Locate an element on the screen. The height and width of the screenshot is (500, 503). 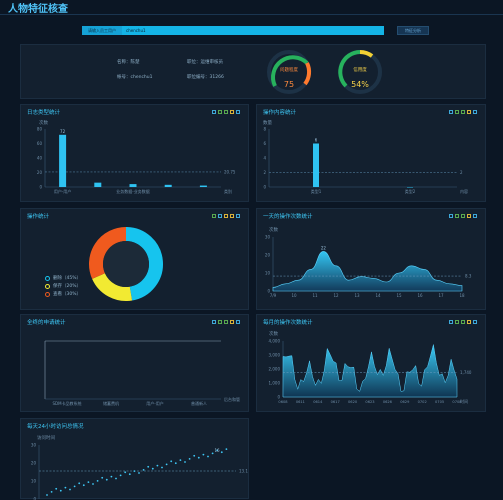
y-tick-label: 3,000 is located at coordinates (275, 355).